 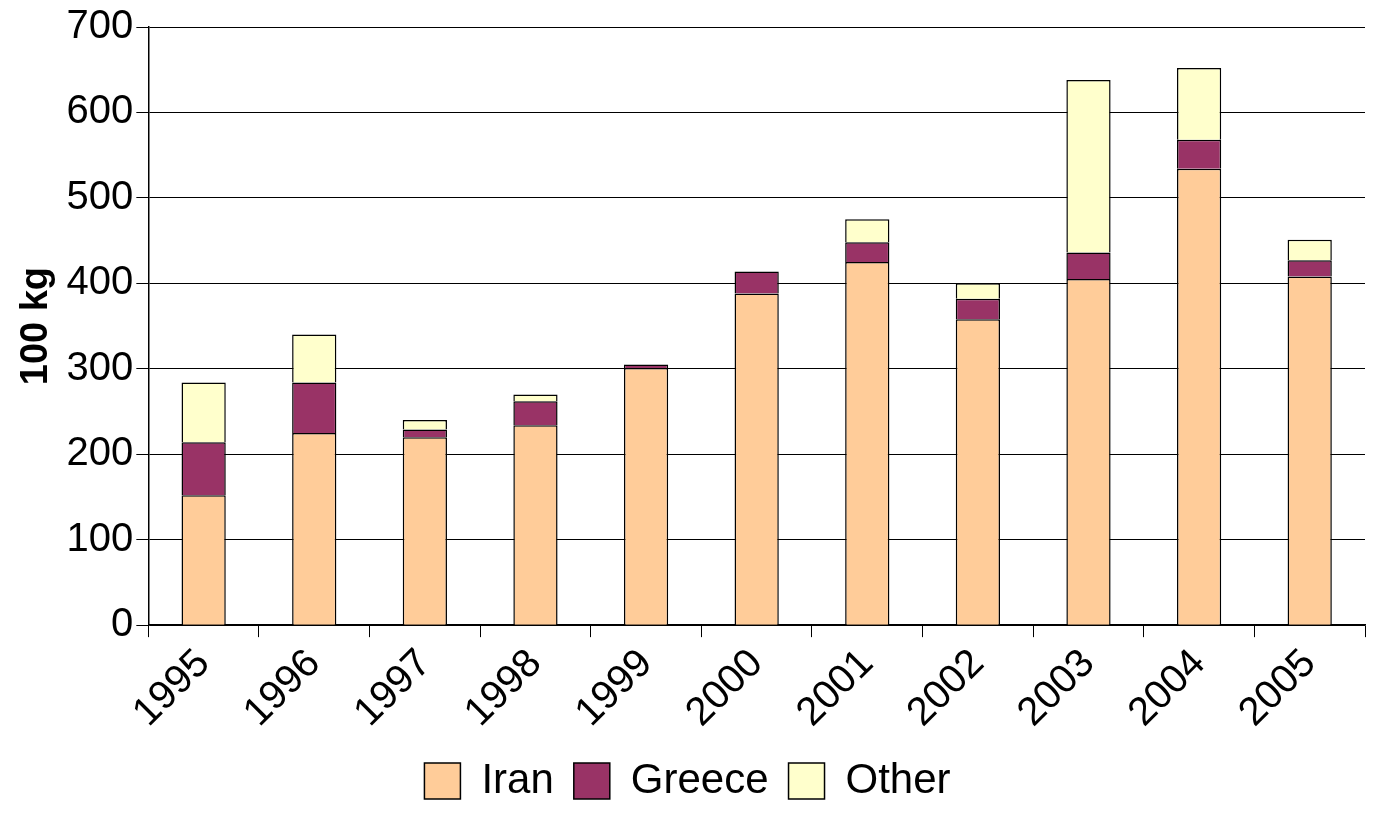 I want to click on legend-label: Iran, so click(x=517, y=778).